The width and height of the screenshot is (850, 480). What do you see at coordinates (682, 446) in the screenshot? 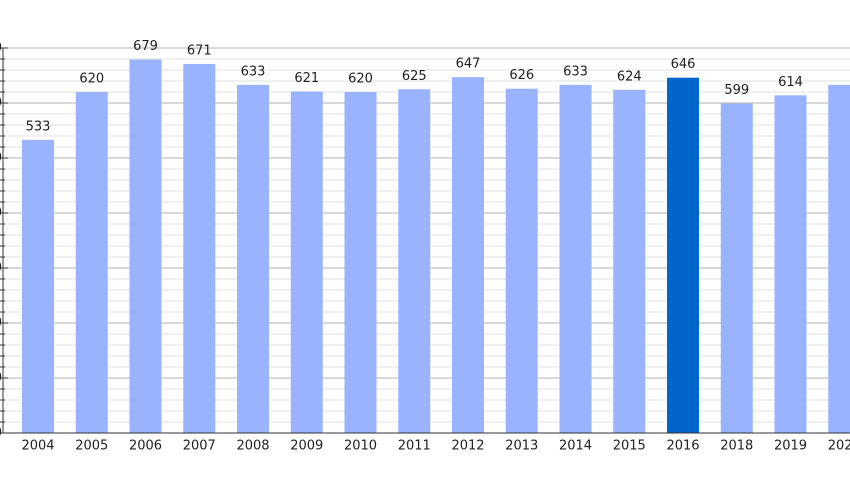
I see `x-tick-label: 2016` at bounding box center [682, 446].